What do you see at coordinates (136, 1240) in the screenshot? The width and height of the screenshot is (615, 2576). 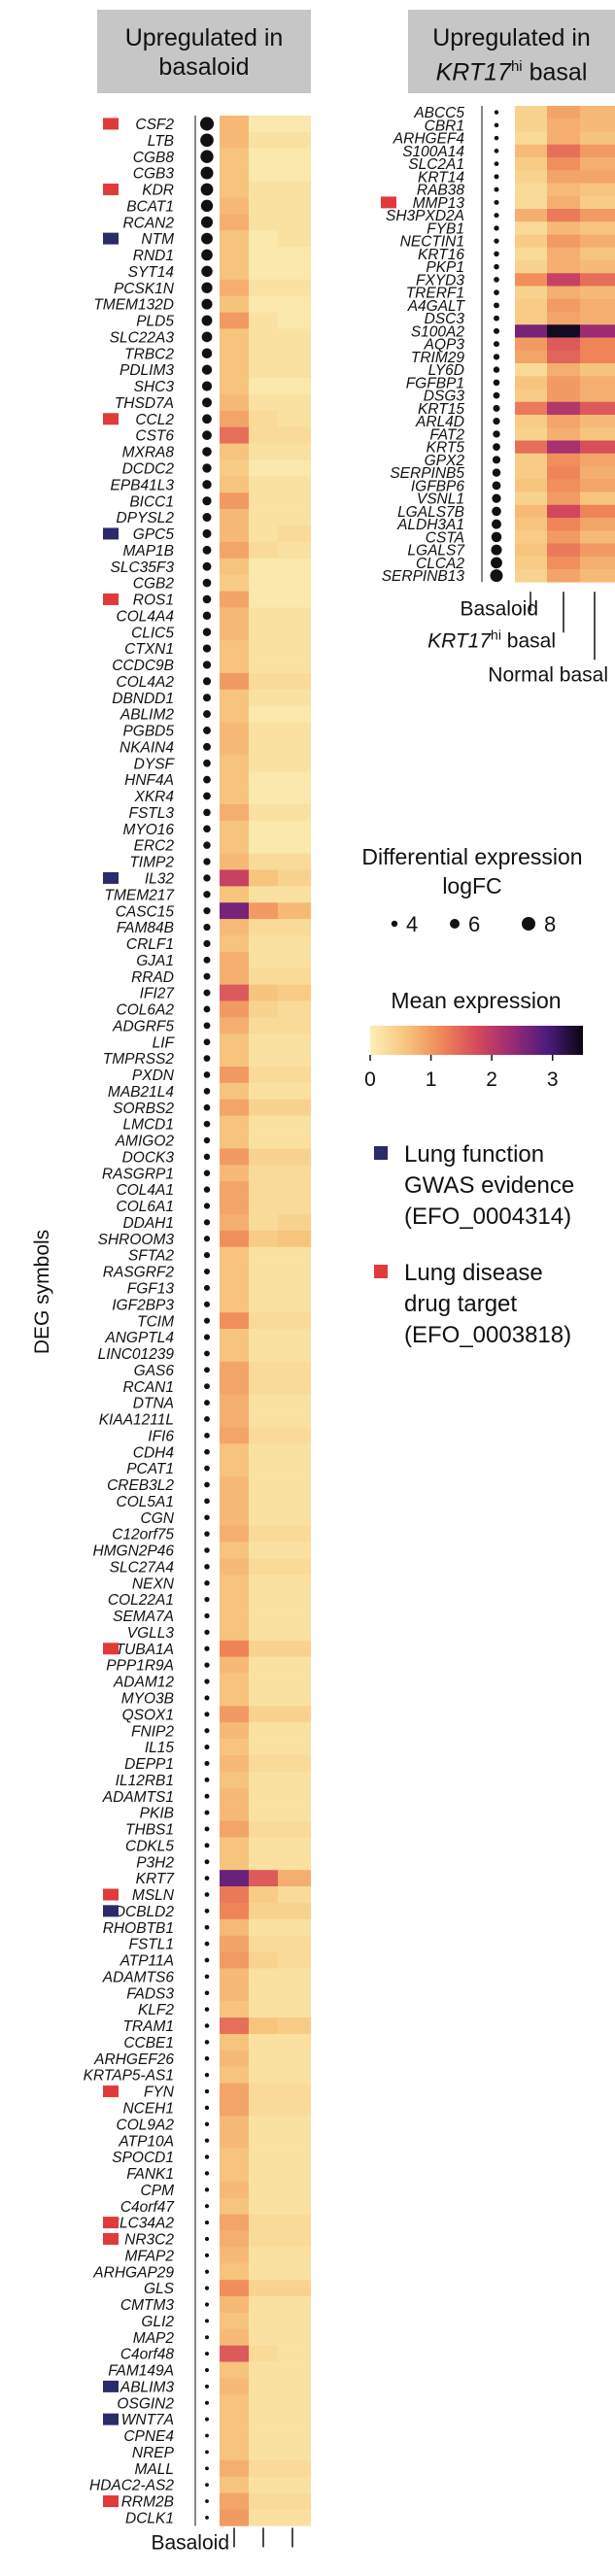 I see `gene-label: SHROOM3` at bounding box center [136, 1240].